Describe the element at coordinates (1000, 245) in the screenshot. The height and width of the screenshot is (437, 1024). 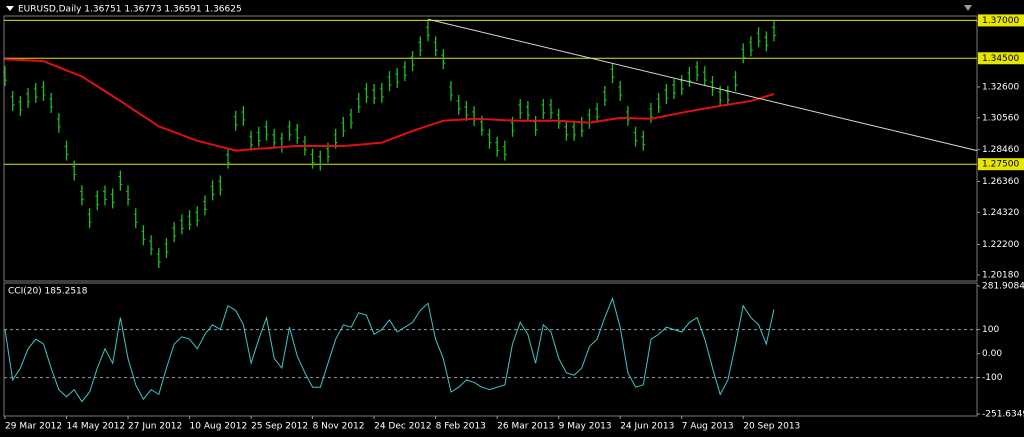
I see `y-tick-label: 1.22200` at that location.